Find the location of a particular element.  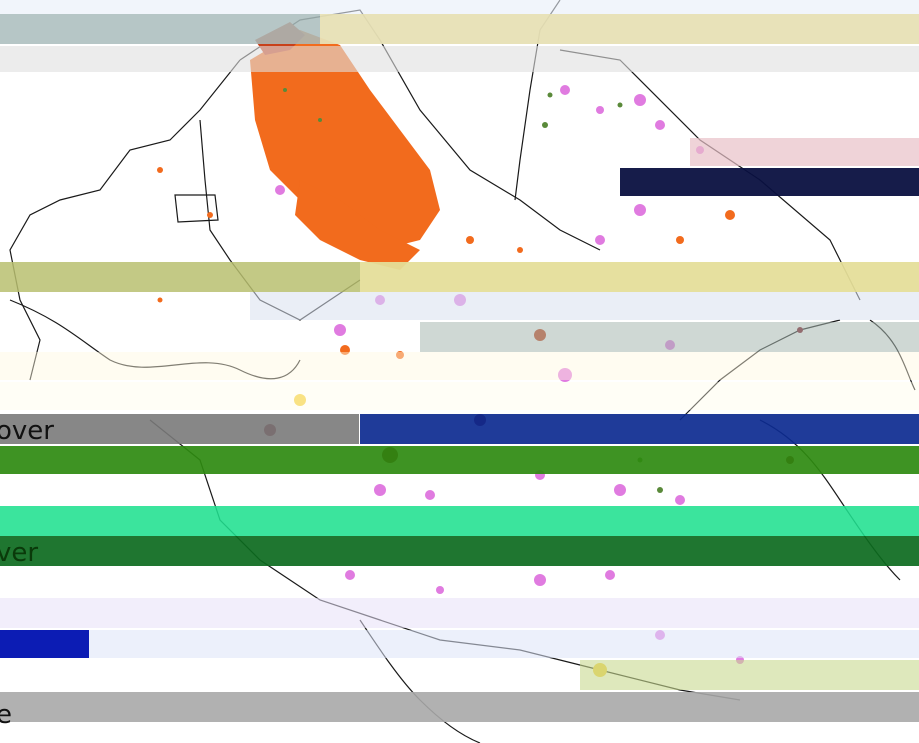

orange-cluster-south is located at coordinates (357, 225).